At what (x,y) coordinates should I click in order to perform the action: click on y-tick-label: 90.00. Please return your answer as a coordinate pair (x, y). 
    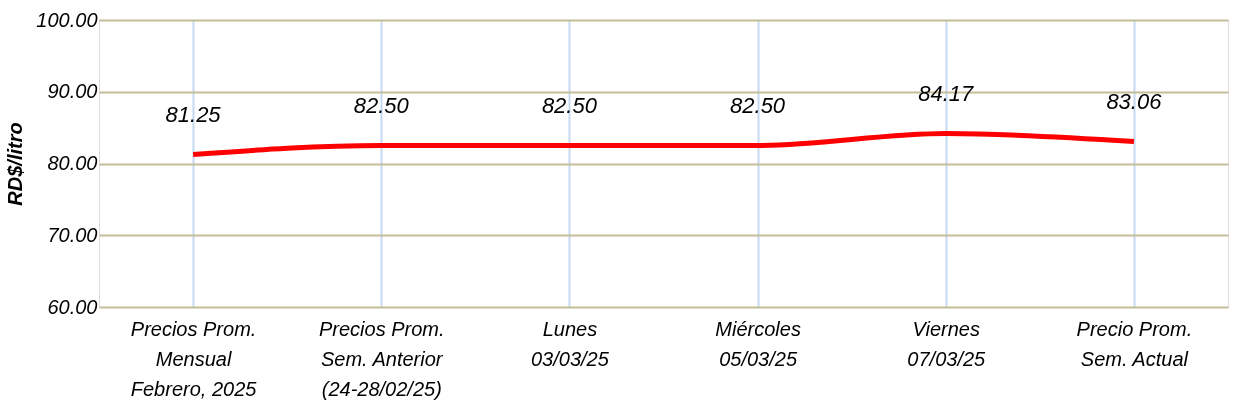
    Looking at the image, I should click on (72, 91).